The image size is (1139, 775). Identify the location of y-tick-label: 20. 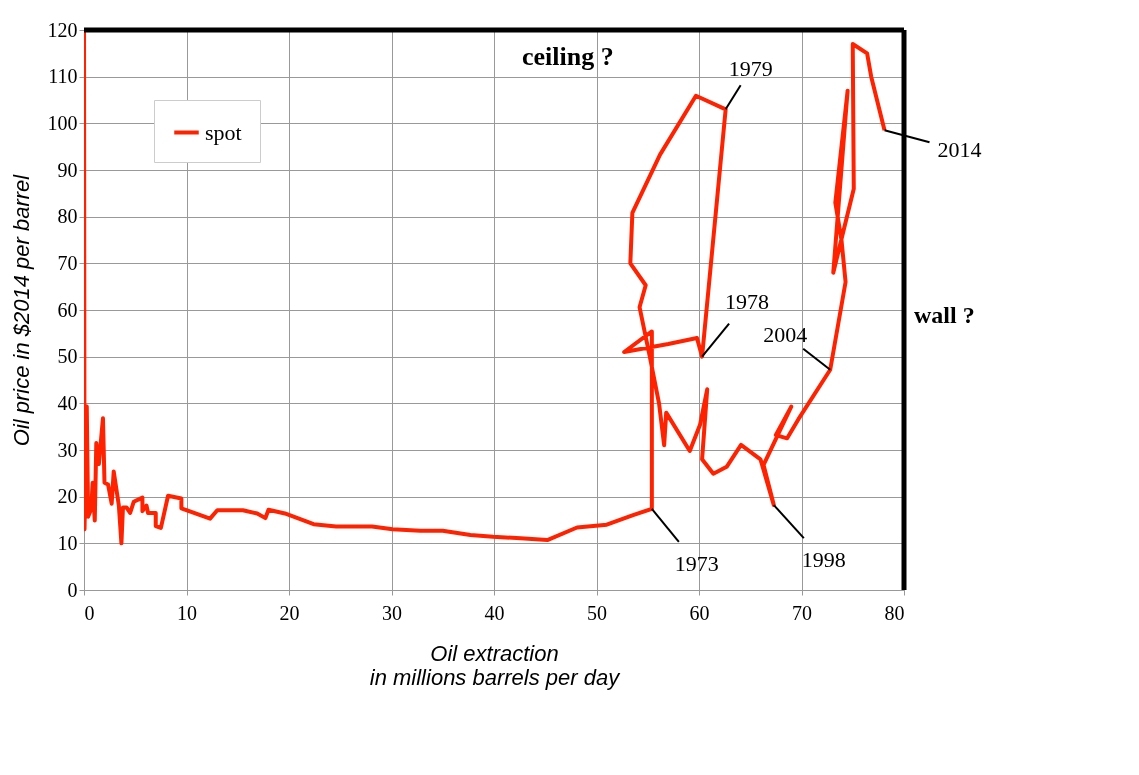
(67, 496).